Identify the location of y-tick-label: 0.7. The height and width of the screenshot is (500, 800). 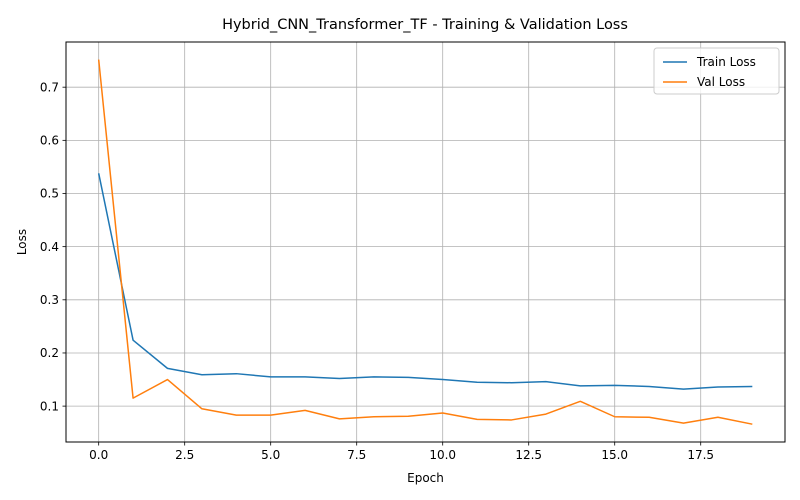
(49, 87).